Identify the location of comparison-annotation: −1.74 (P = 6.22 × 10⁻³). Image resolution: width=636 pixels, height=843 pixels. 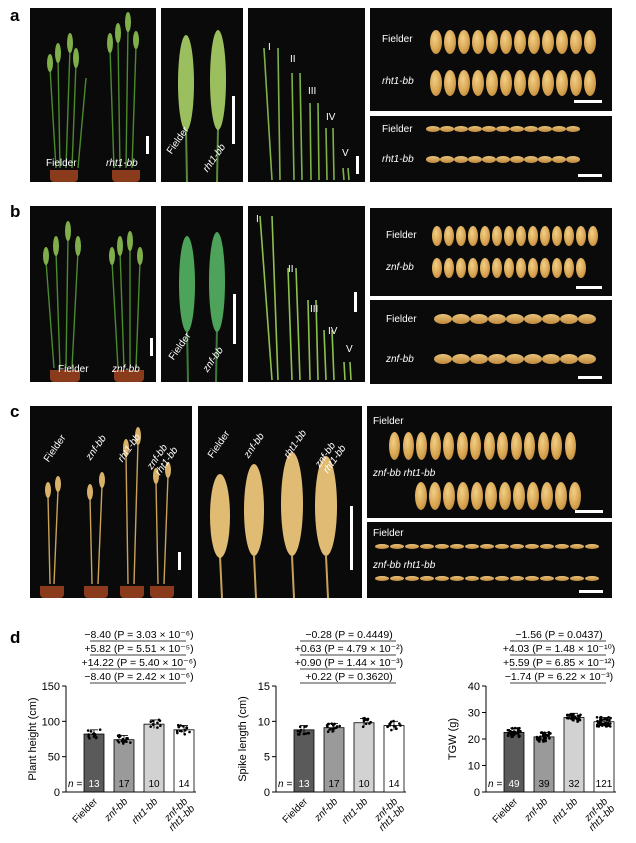
(559, 677).